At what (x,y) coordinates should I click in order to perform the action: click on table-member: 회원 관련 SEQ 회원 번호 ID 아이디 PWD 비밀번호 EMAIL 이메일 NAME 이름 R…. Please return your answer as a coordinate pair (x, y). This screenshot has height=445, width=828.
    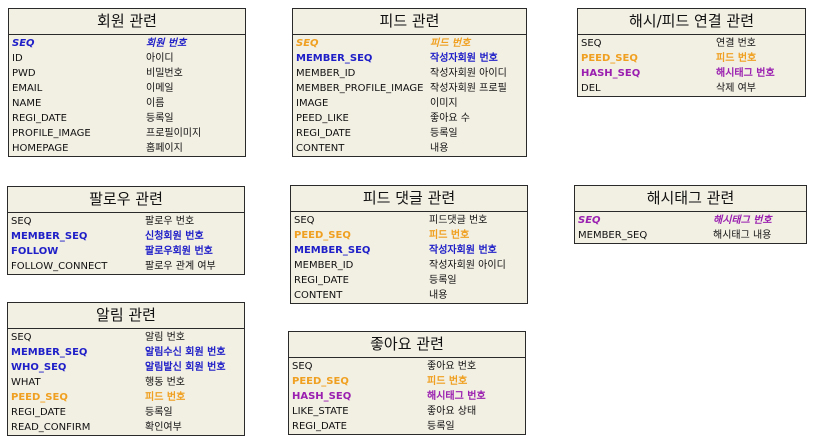
    Looking at the image, I should click on (127, 82).